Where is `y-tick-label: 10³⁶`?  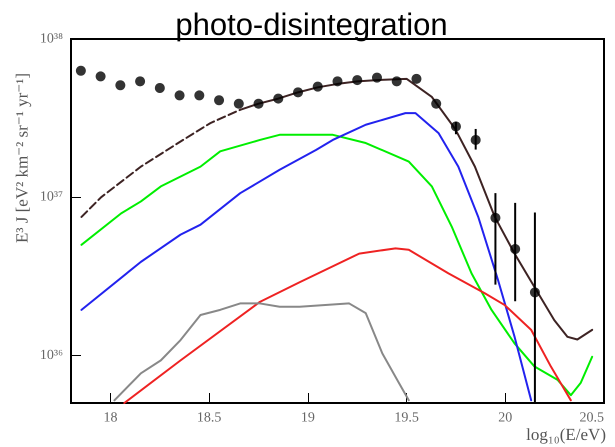 y-tick-label: 10³⁶ is located at coordinates (52, 355).